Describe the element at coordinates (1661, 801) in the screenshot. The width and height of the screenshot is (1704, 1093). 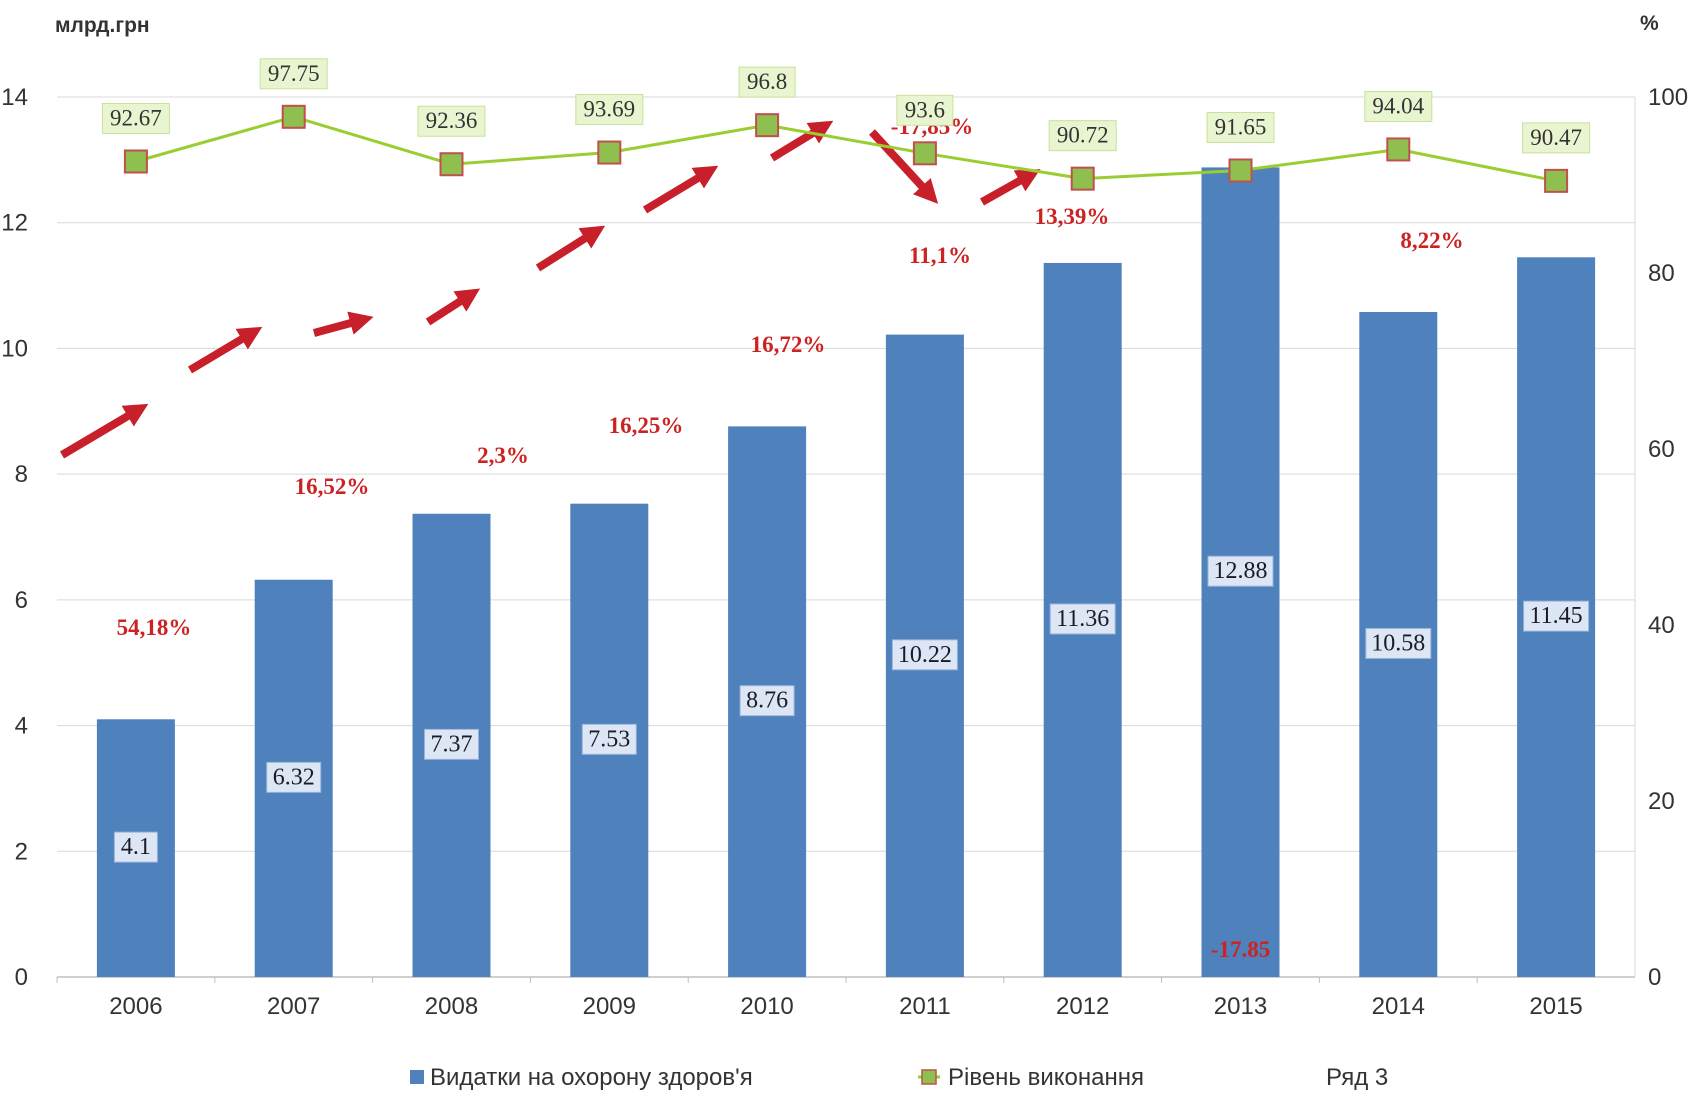
I see `right-axis-tick-label: 20` at that location.